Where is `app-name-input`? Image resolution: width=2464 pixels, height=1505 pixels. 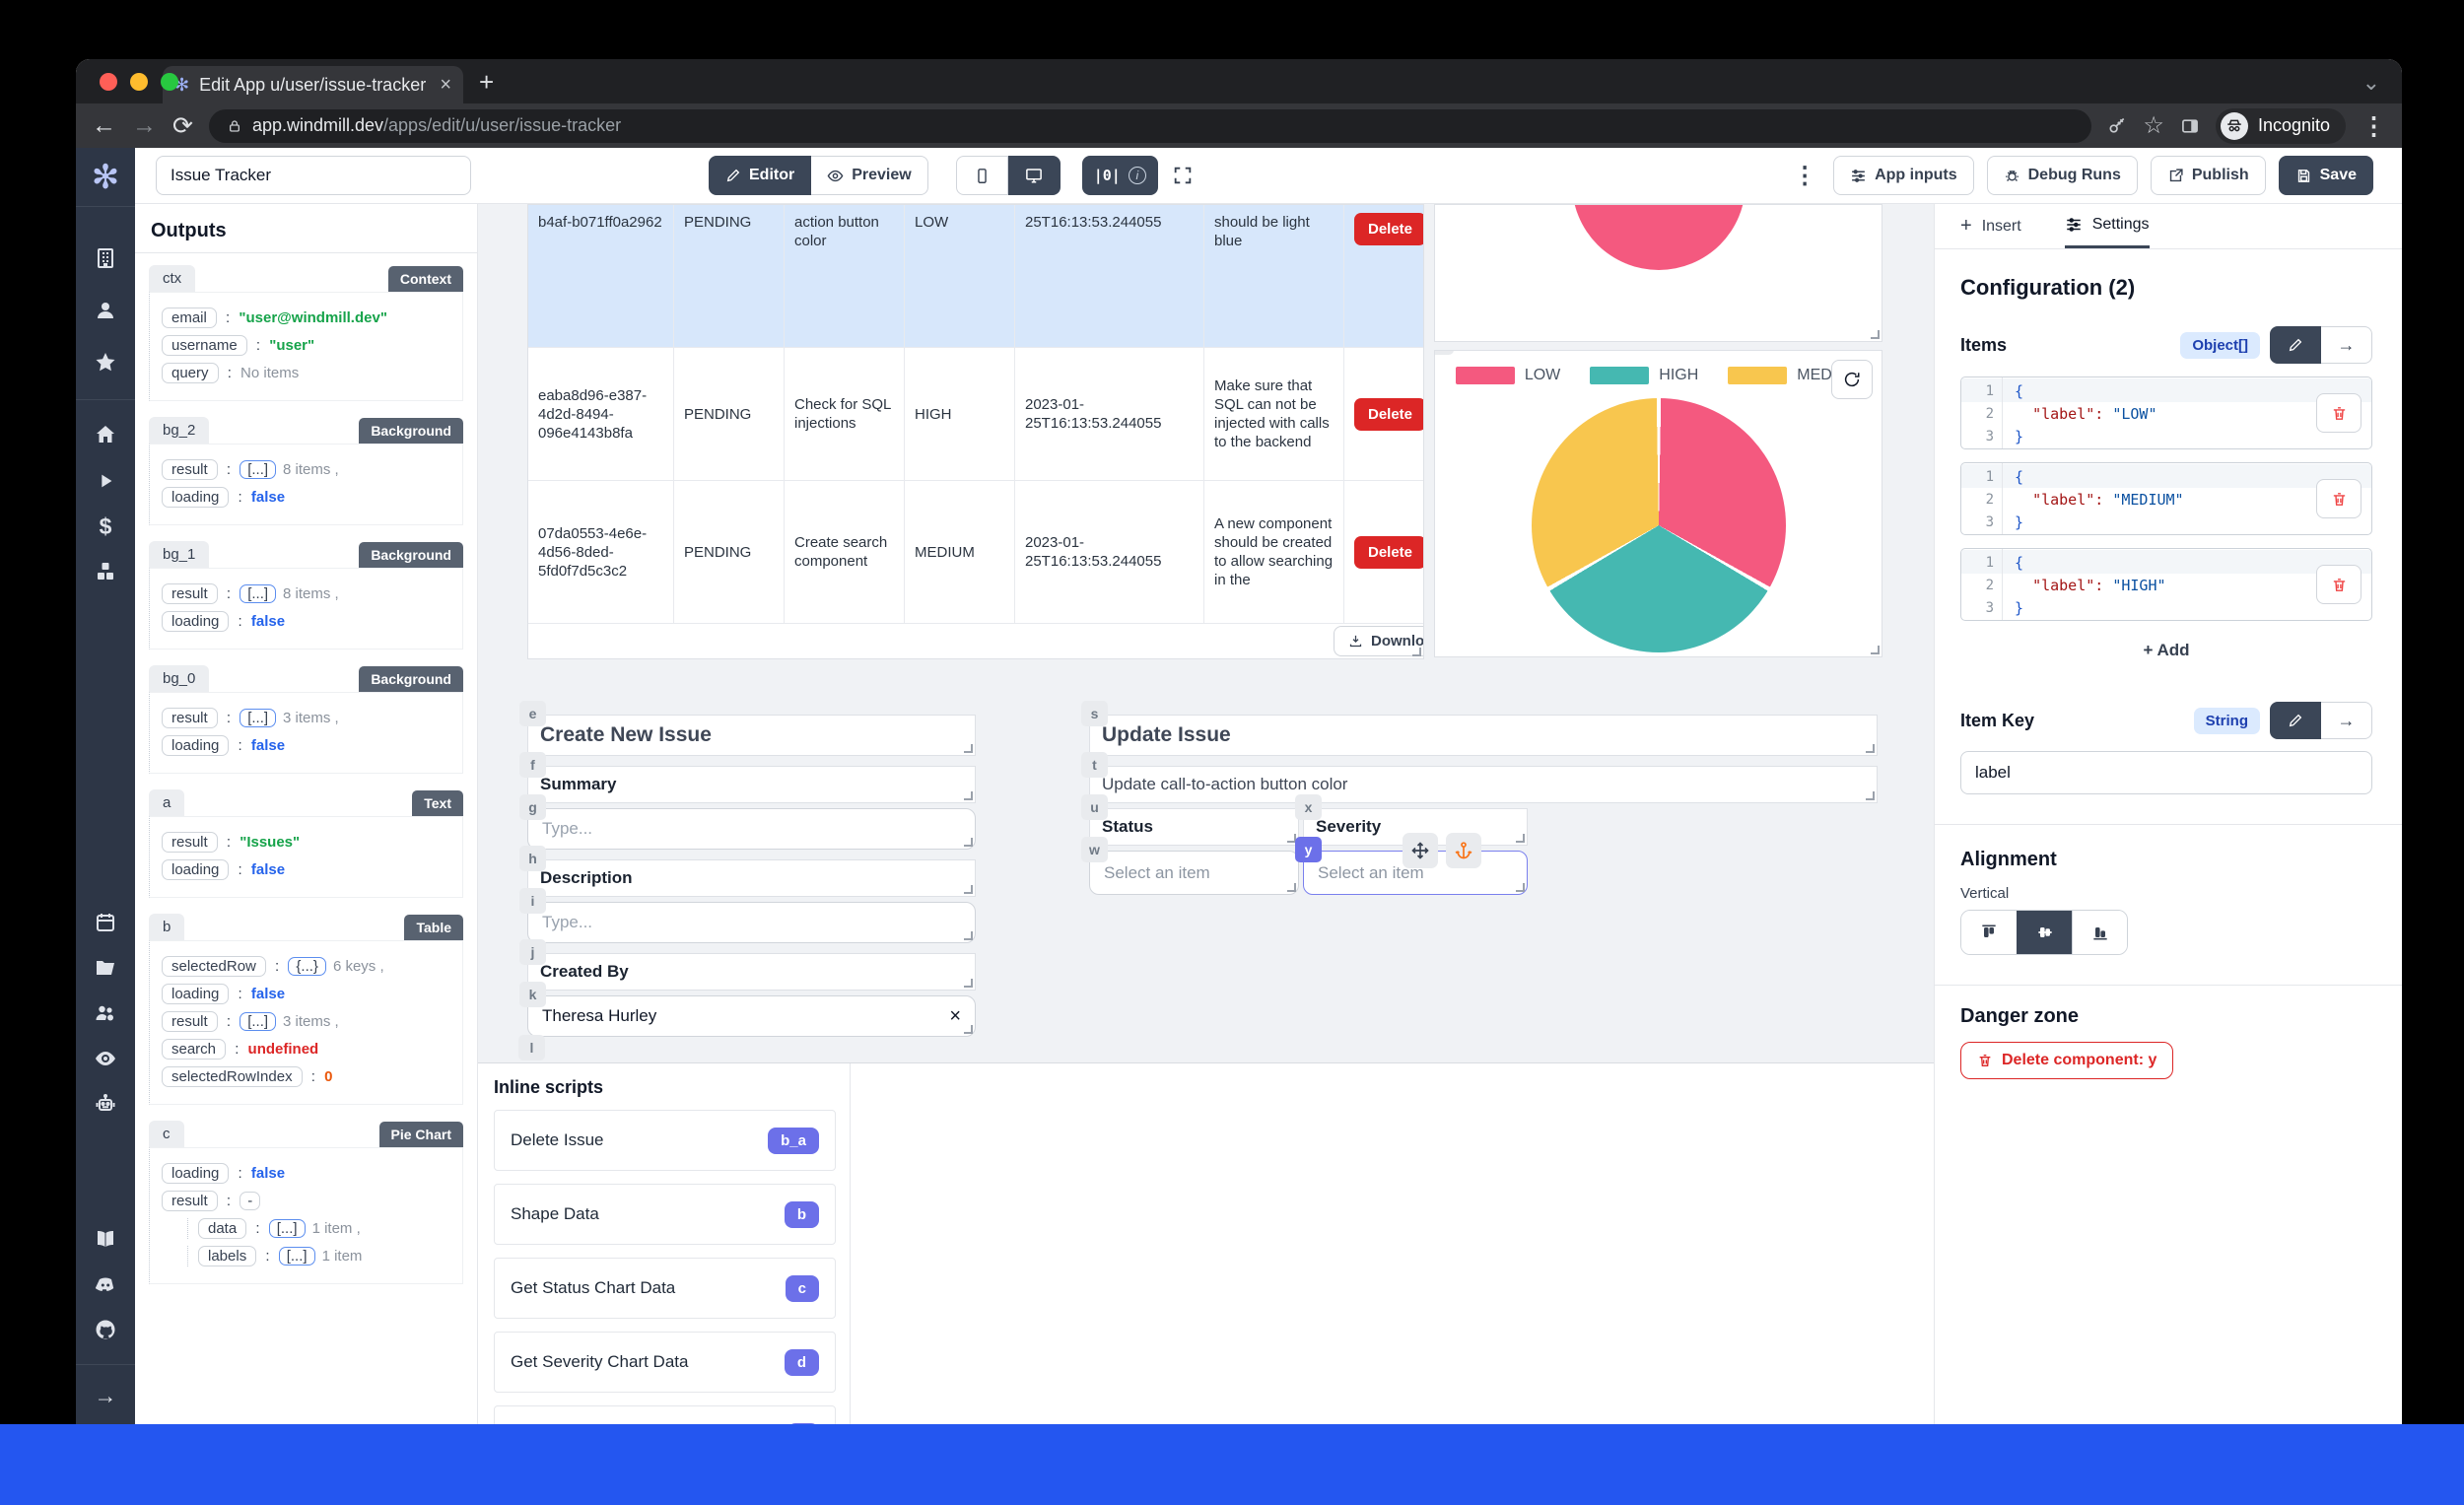
app-name-input is located at coordinates (313, 175).